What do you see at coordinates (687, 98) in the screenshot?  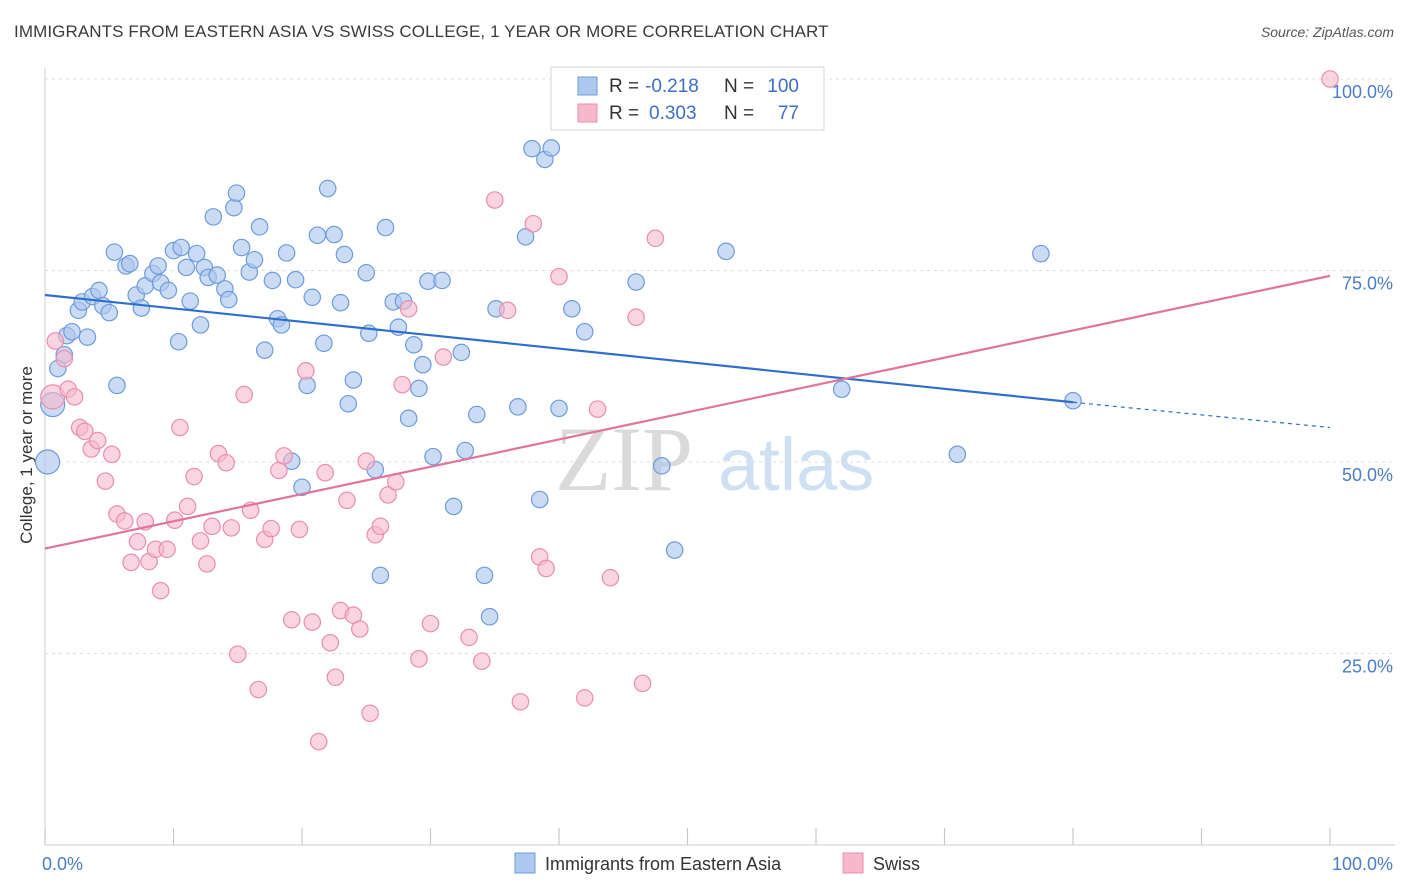 I see `stats-legend: R = -0.218 N = 100 R = 0.303 N = 77` at bounding box center [687, 98].